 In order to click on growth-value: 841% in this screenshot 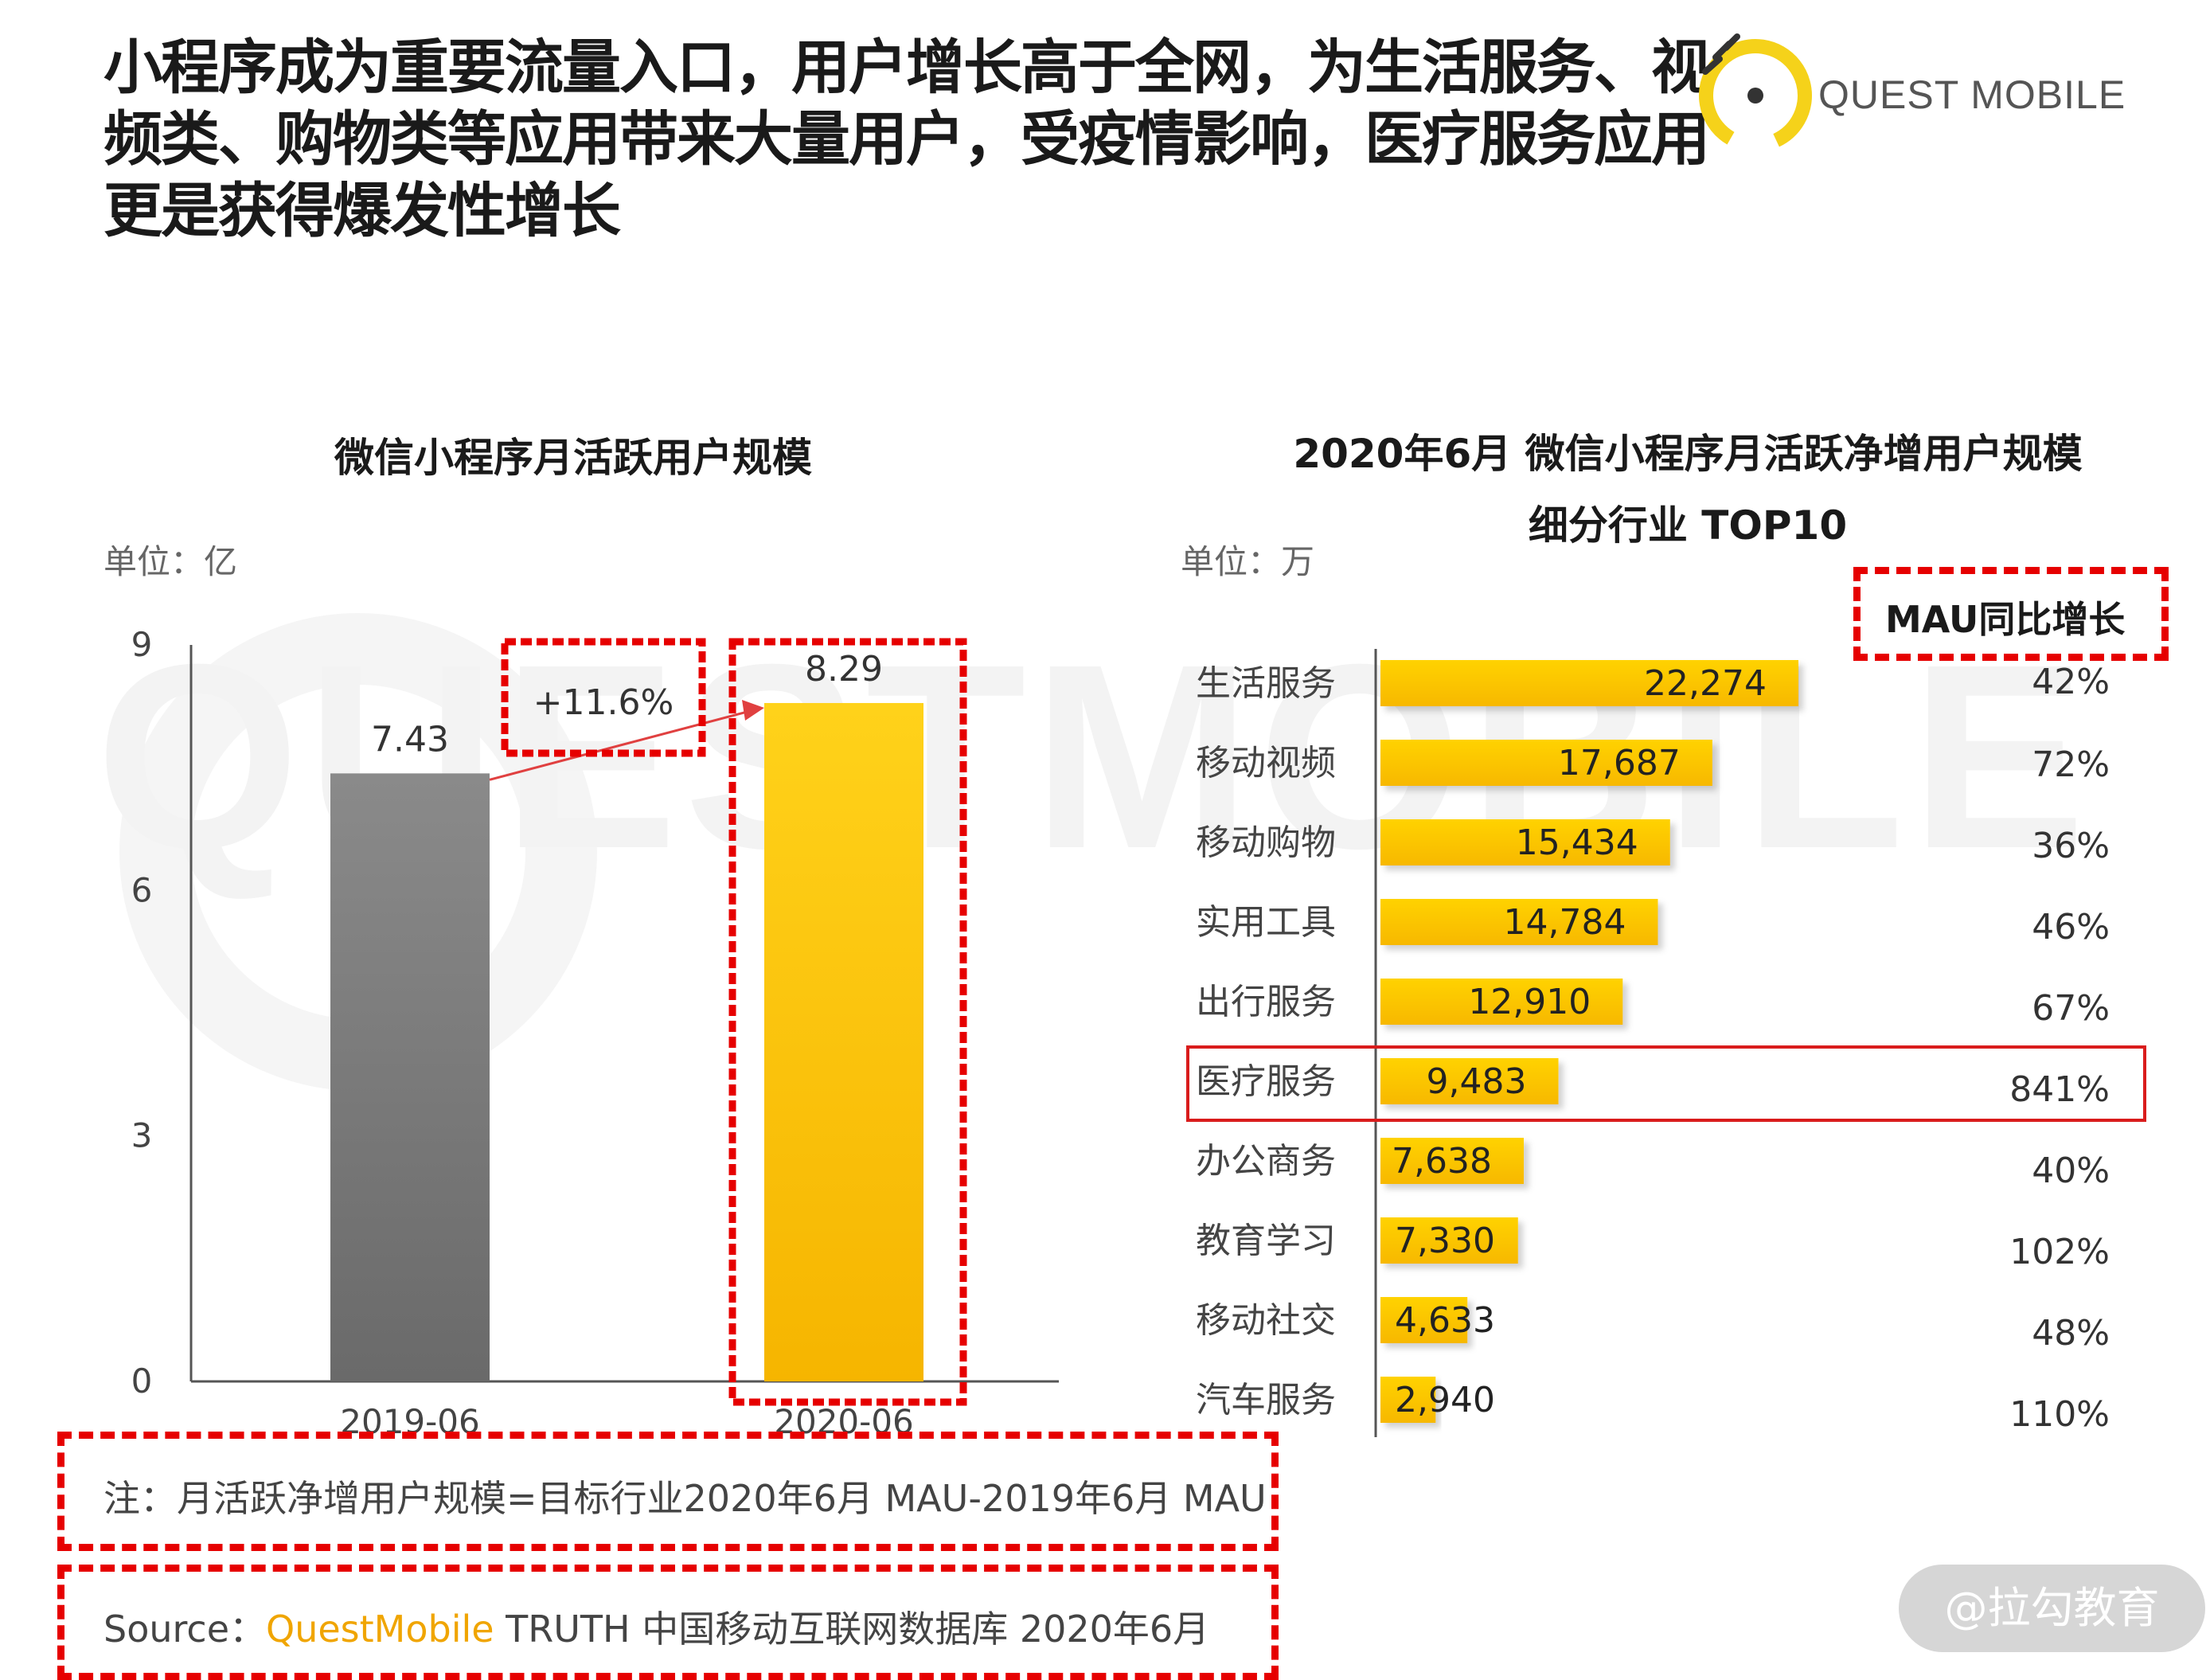, I will do `click(2059, 1089)`.